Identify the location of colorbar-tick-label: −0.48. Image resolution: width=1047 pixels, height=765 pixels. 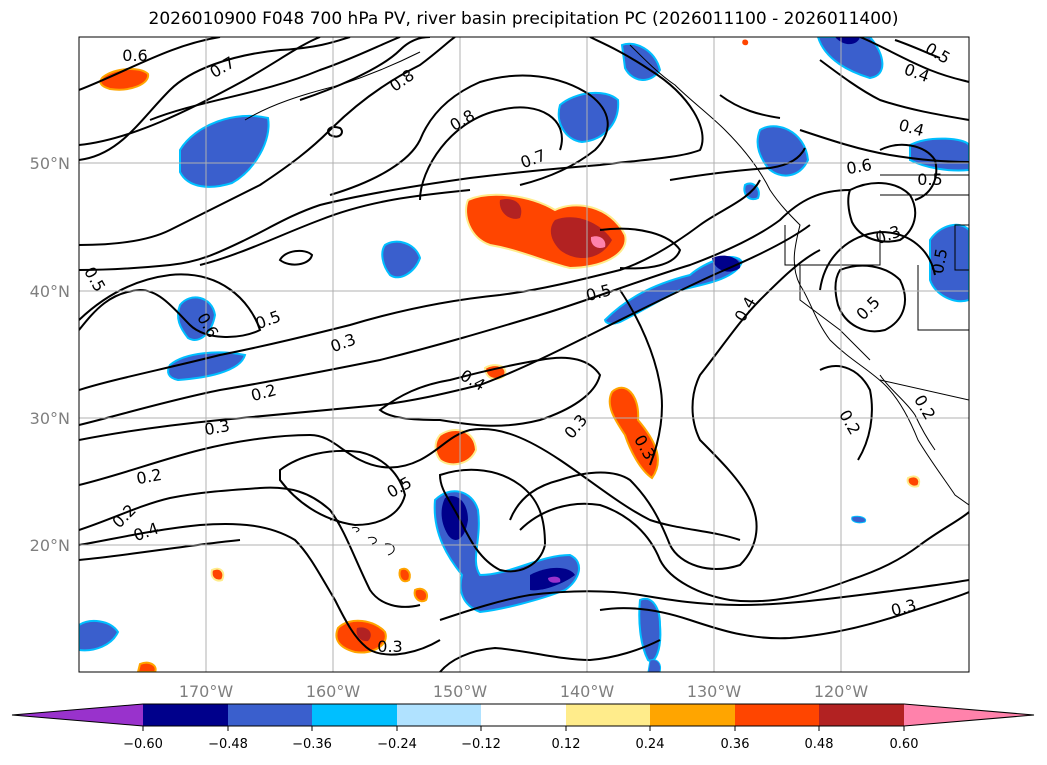
(228, 744).